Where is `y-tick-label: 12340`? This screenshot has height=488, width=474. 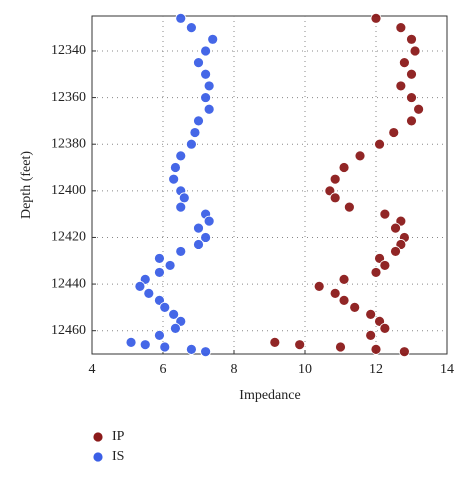 y-tick-label: 12340 is located at coordinates (68, 50).